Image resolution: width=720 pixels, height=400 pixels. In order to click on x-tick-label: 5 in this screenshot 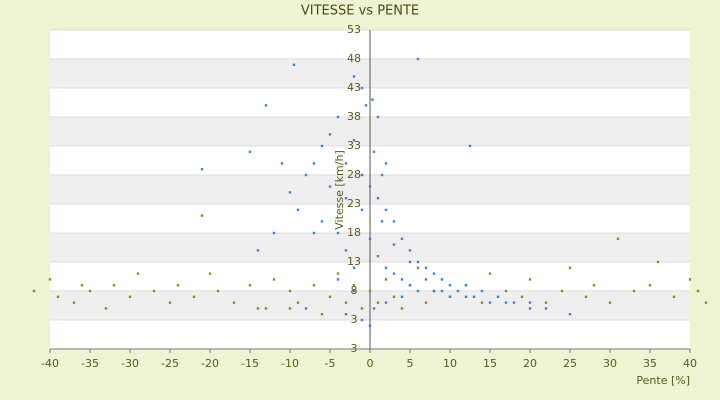, I will do `click(410, 363)`.